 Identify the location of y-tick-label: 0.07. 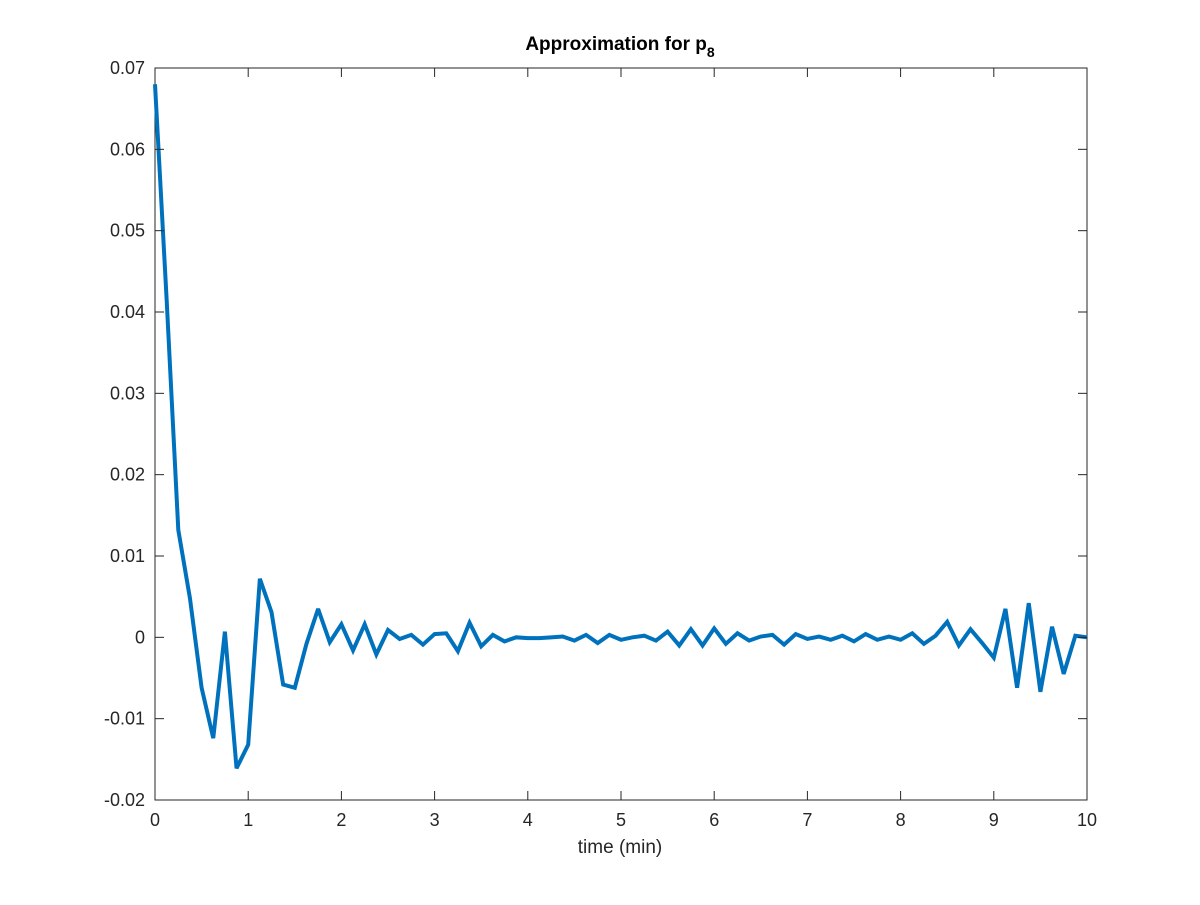
(127, 68).